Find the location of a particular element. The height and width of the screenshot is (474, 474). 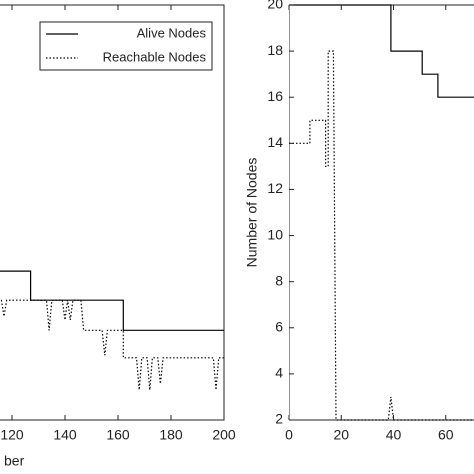

legend-label: Reachable Nodes is located at coordinates (155, 56).